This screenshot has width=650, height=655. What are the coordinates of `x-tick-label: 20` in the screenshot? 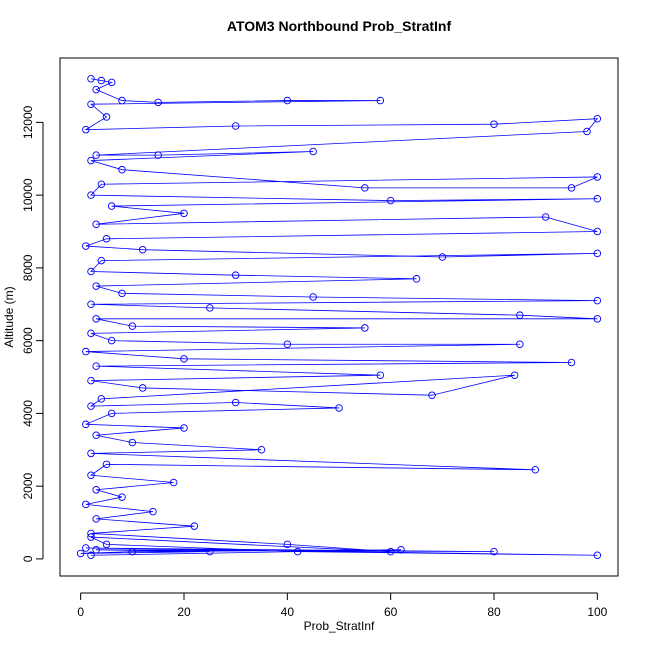 It's located at (184, 612).